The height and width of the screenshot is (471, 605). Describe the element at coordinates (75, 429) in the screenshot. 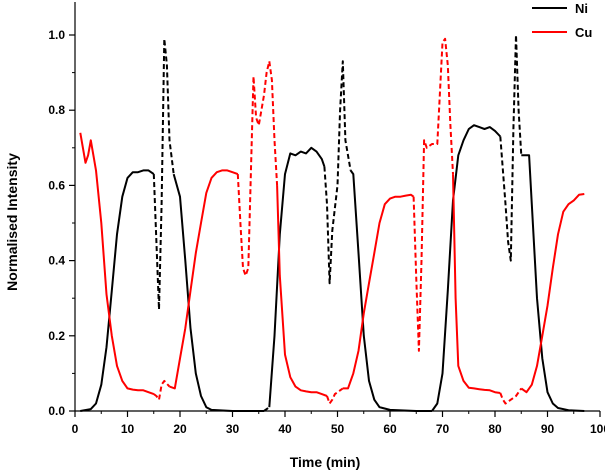

I see `x-tick-label: 0` at that location.